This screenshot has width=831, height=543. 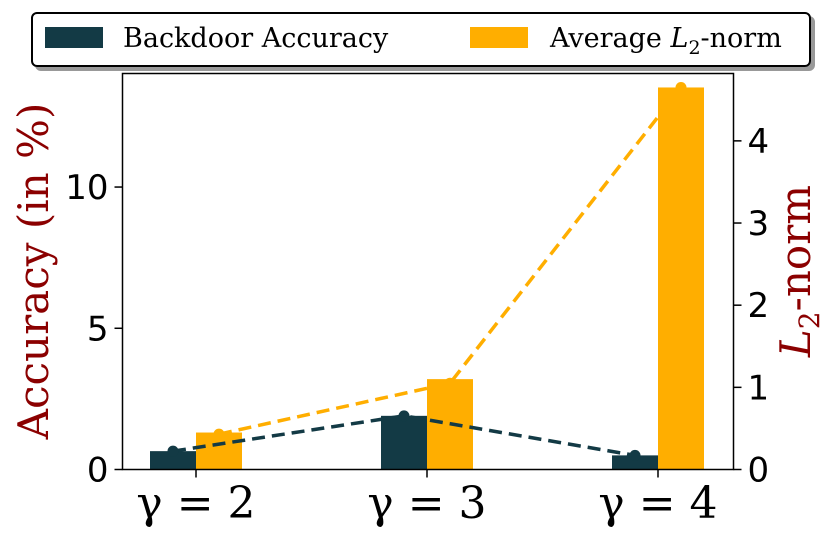 I want to click on y-right-tick-label-0: 0, so click(x=759, y=471).